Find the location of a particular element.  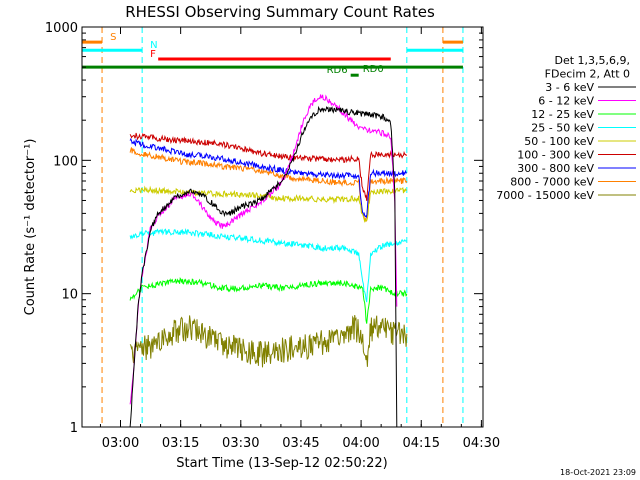

series-line-100-300-kev is located at coordinates (268, 166).